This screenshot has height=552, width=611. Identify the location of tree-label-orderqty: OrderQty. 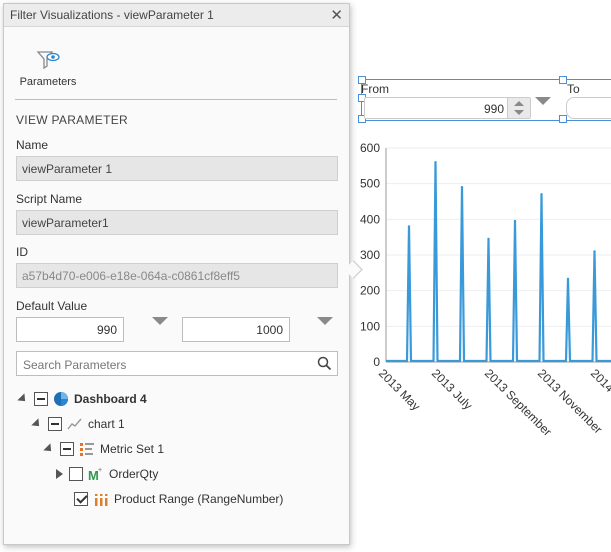
(134, 474).